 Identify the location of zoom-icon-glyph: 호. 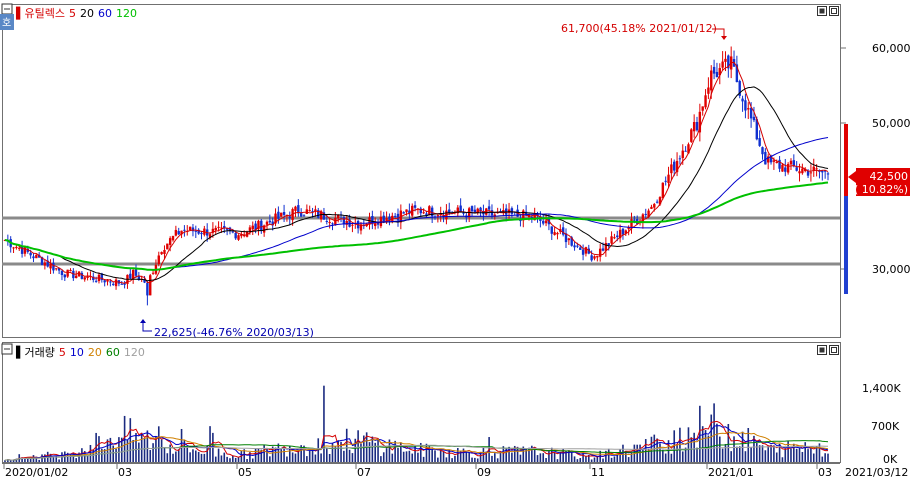
(6, 23).